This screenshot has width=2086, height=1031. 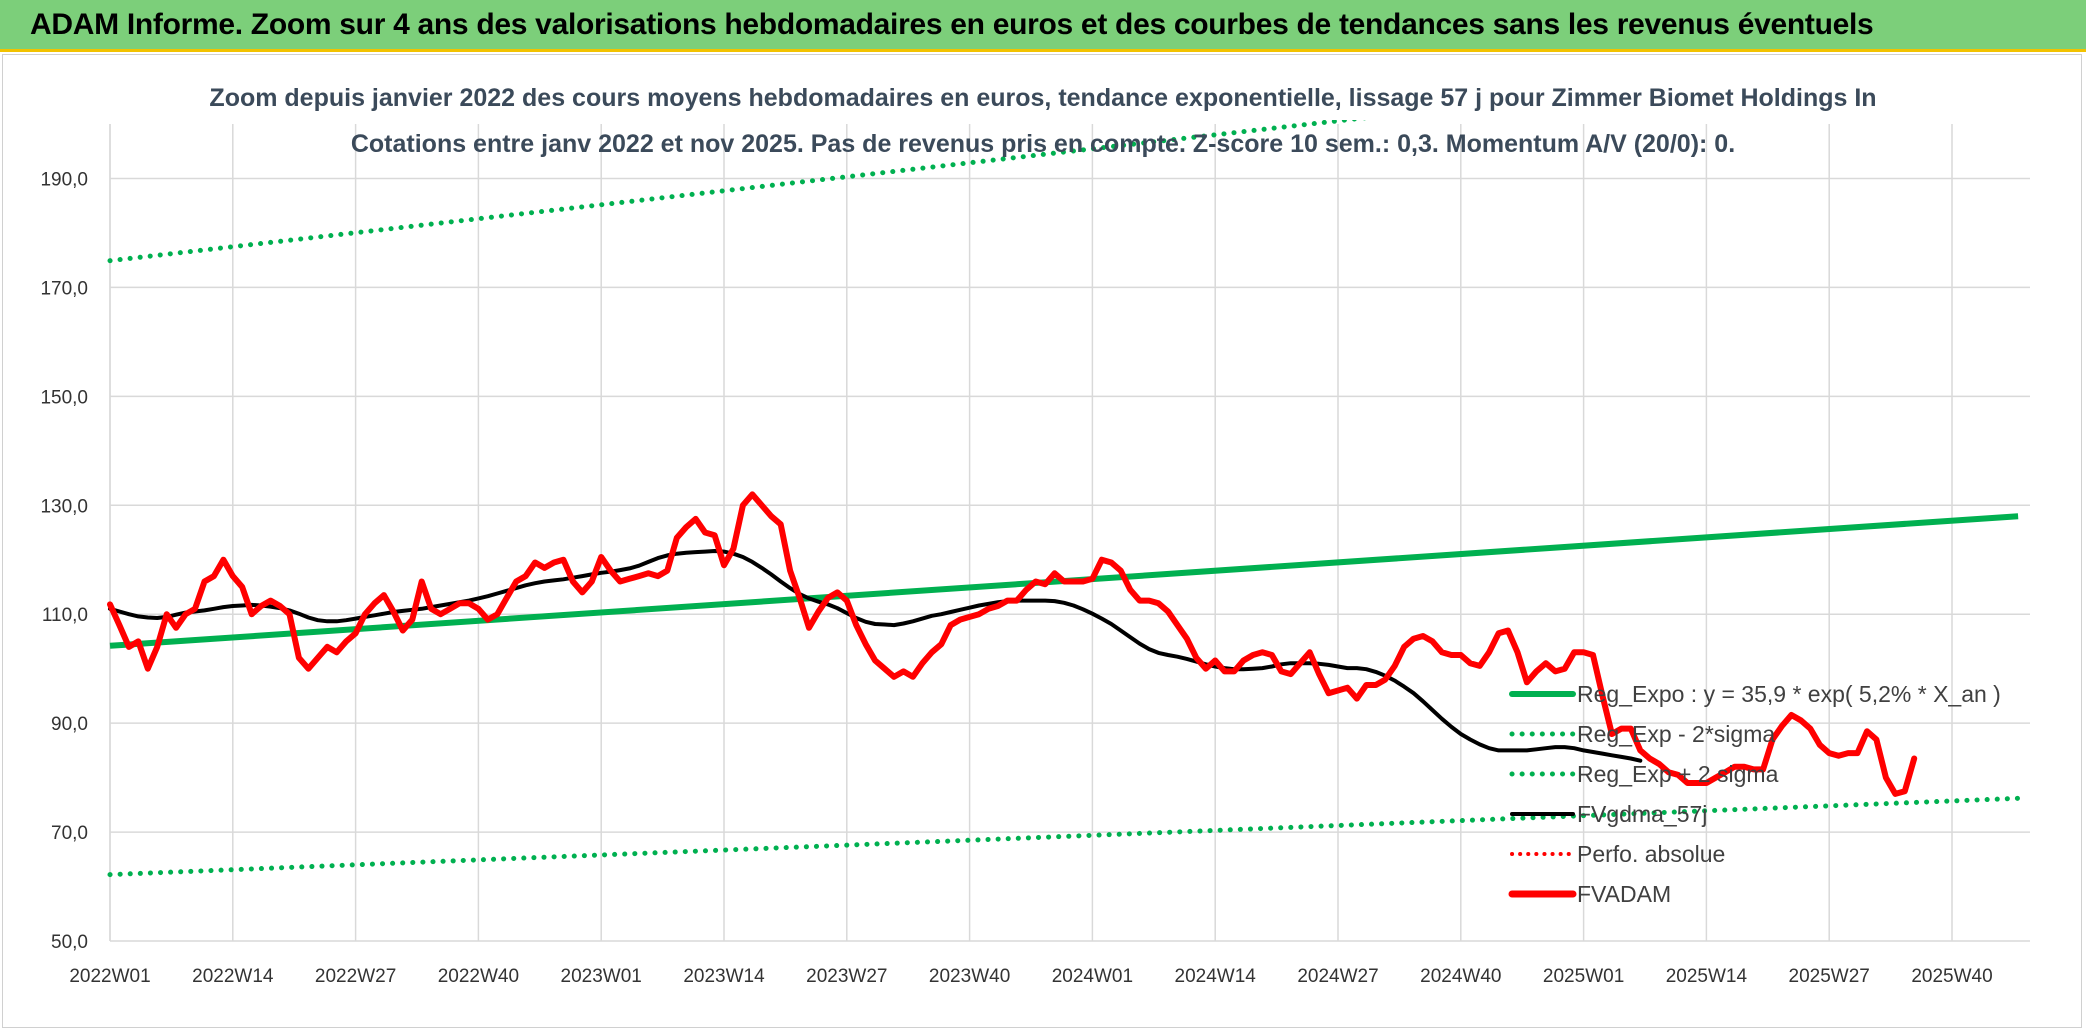 I want to click on x-tick-label: 2025W27, so click(x=1829, y=976).